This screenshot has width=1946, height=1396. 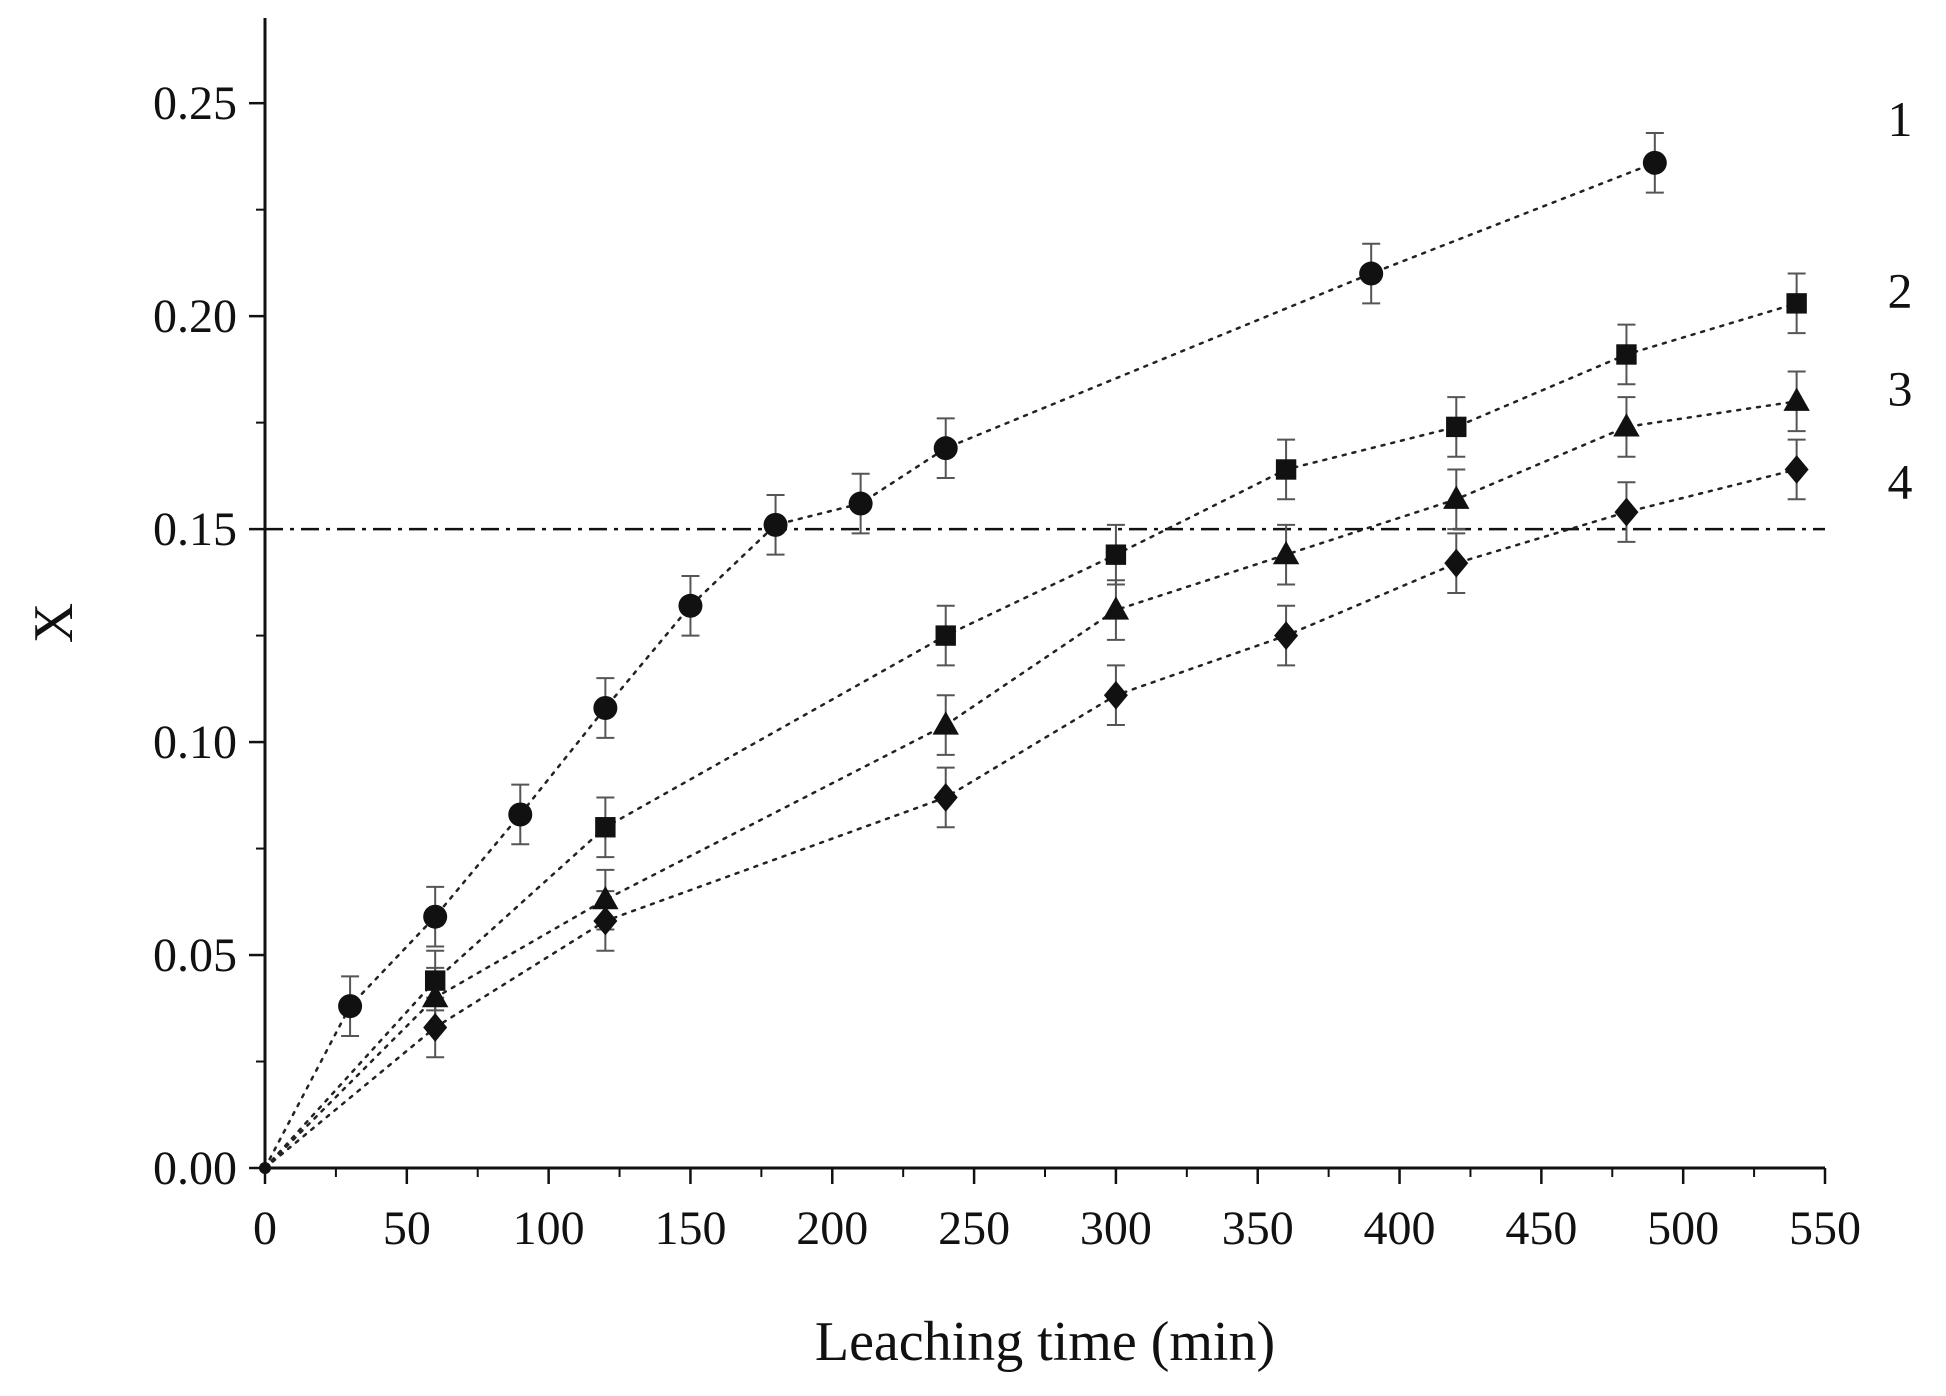 What do you see at coordinates (974, 1228) in the screenshot?
I see `x-tick-label-250: 250` at bounding box center [974, 1228].